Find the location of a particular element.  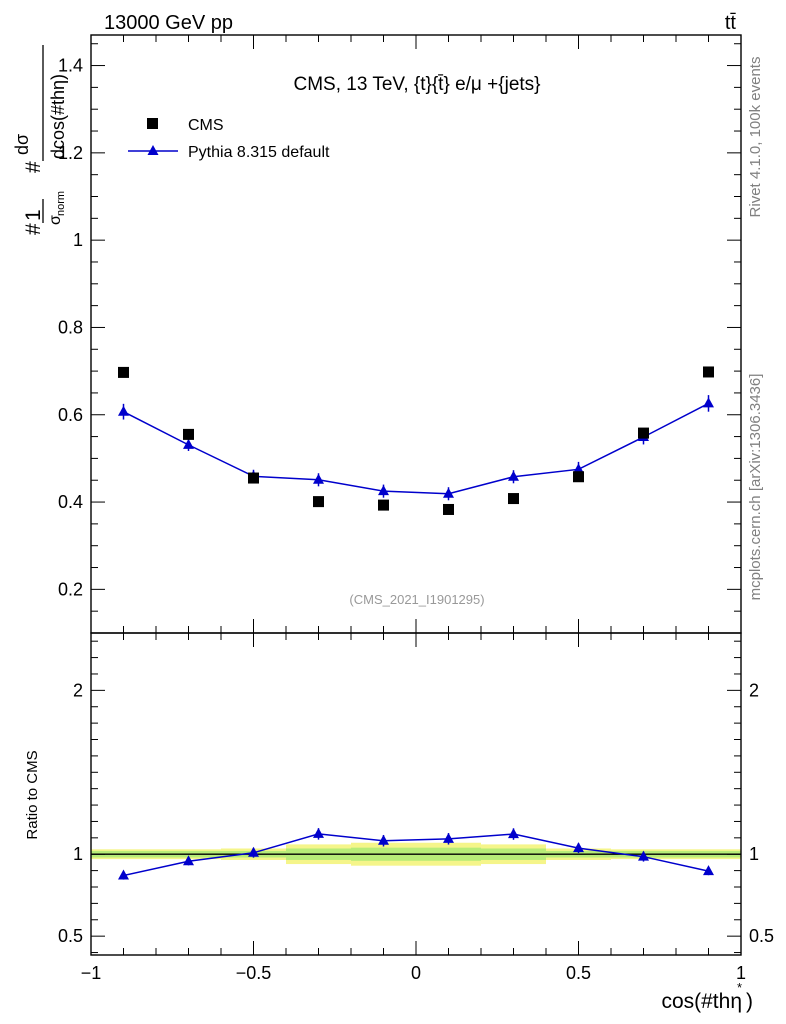

y-tick-label-upper: 0.4 is located at coordinates (70, 502).